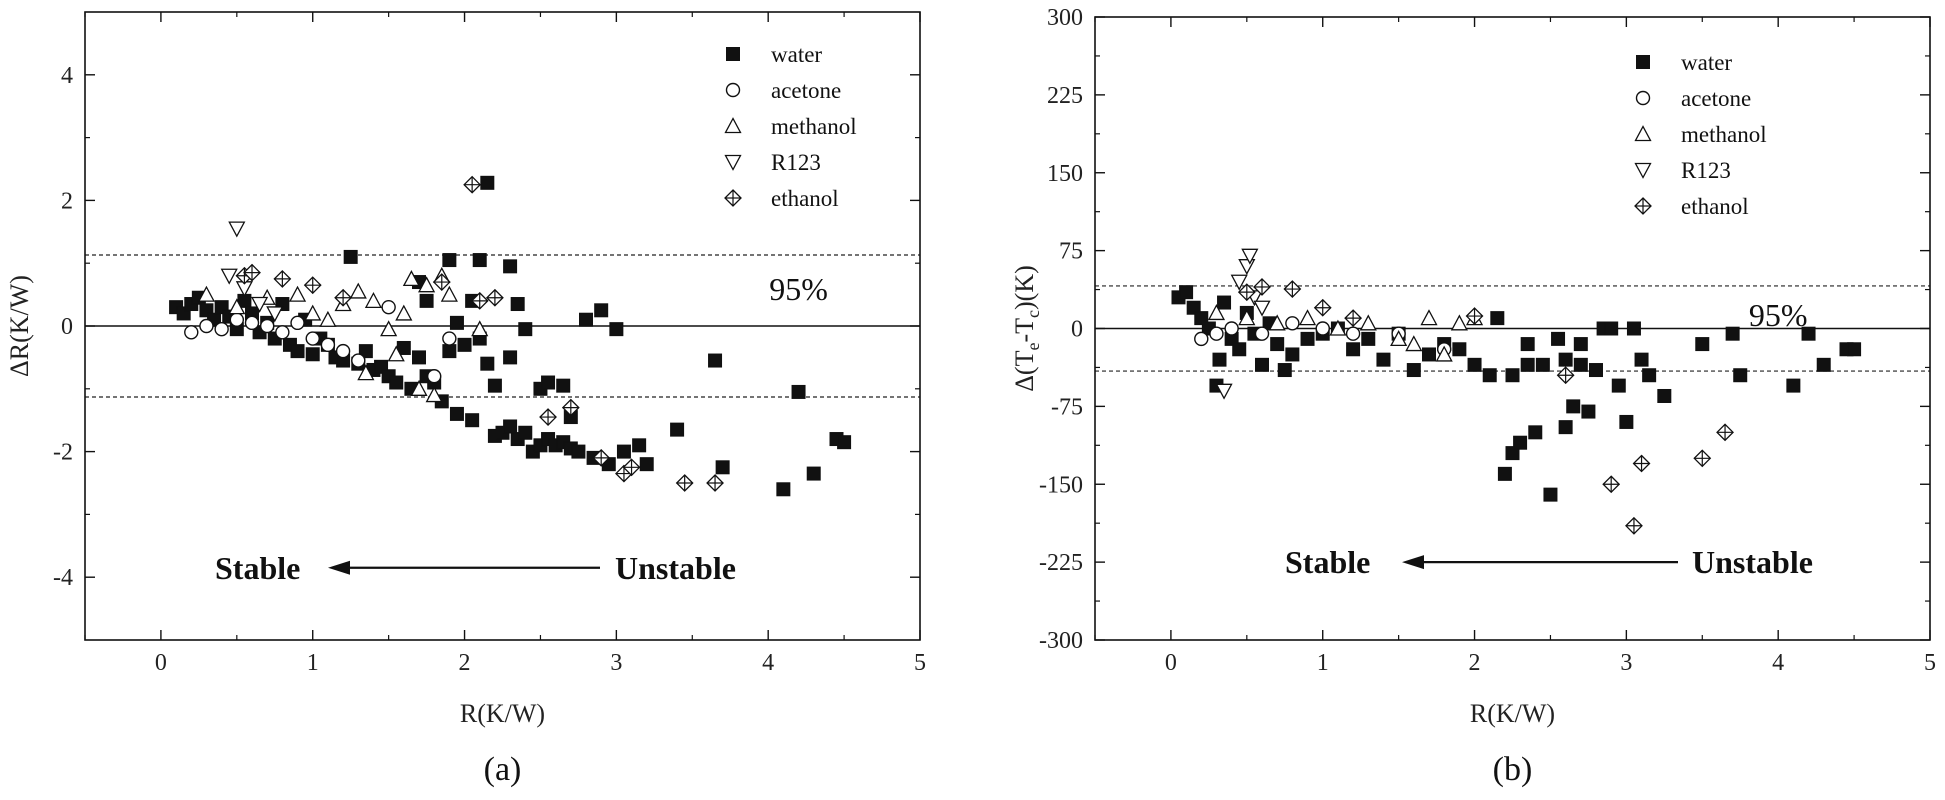 This screenshot has height=800, width=1945. What do you see at coordinates (1171, 663) in the screenshot?
I see `x-tick-label: 0` at bounding box center [1171, 663].